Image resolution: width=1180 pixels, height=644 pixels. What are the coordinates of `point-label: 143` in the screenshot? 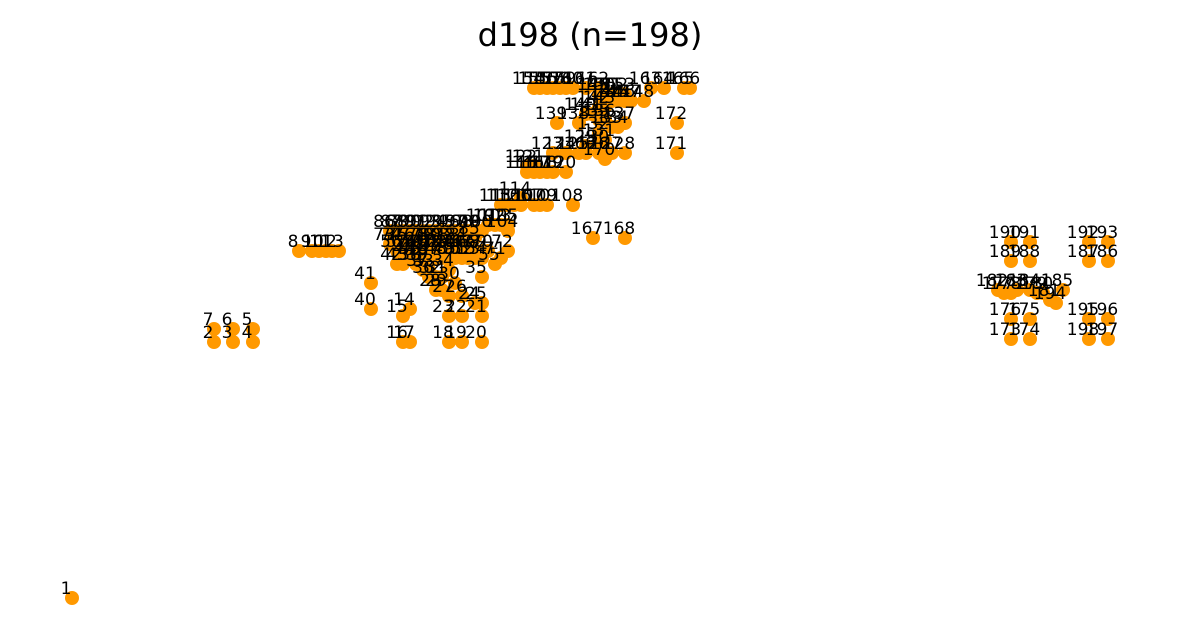 It's located at (599, 98).